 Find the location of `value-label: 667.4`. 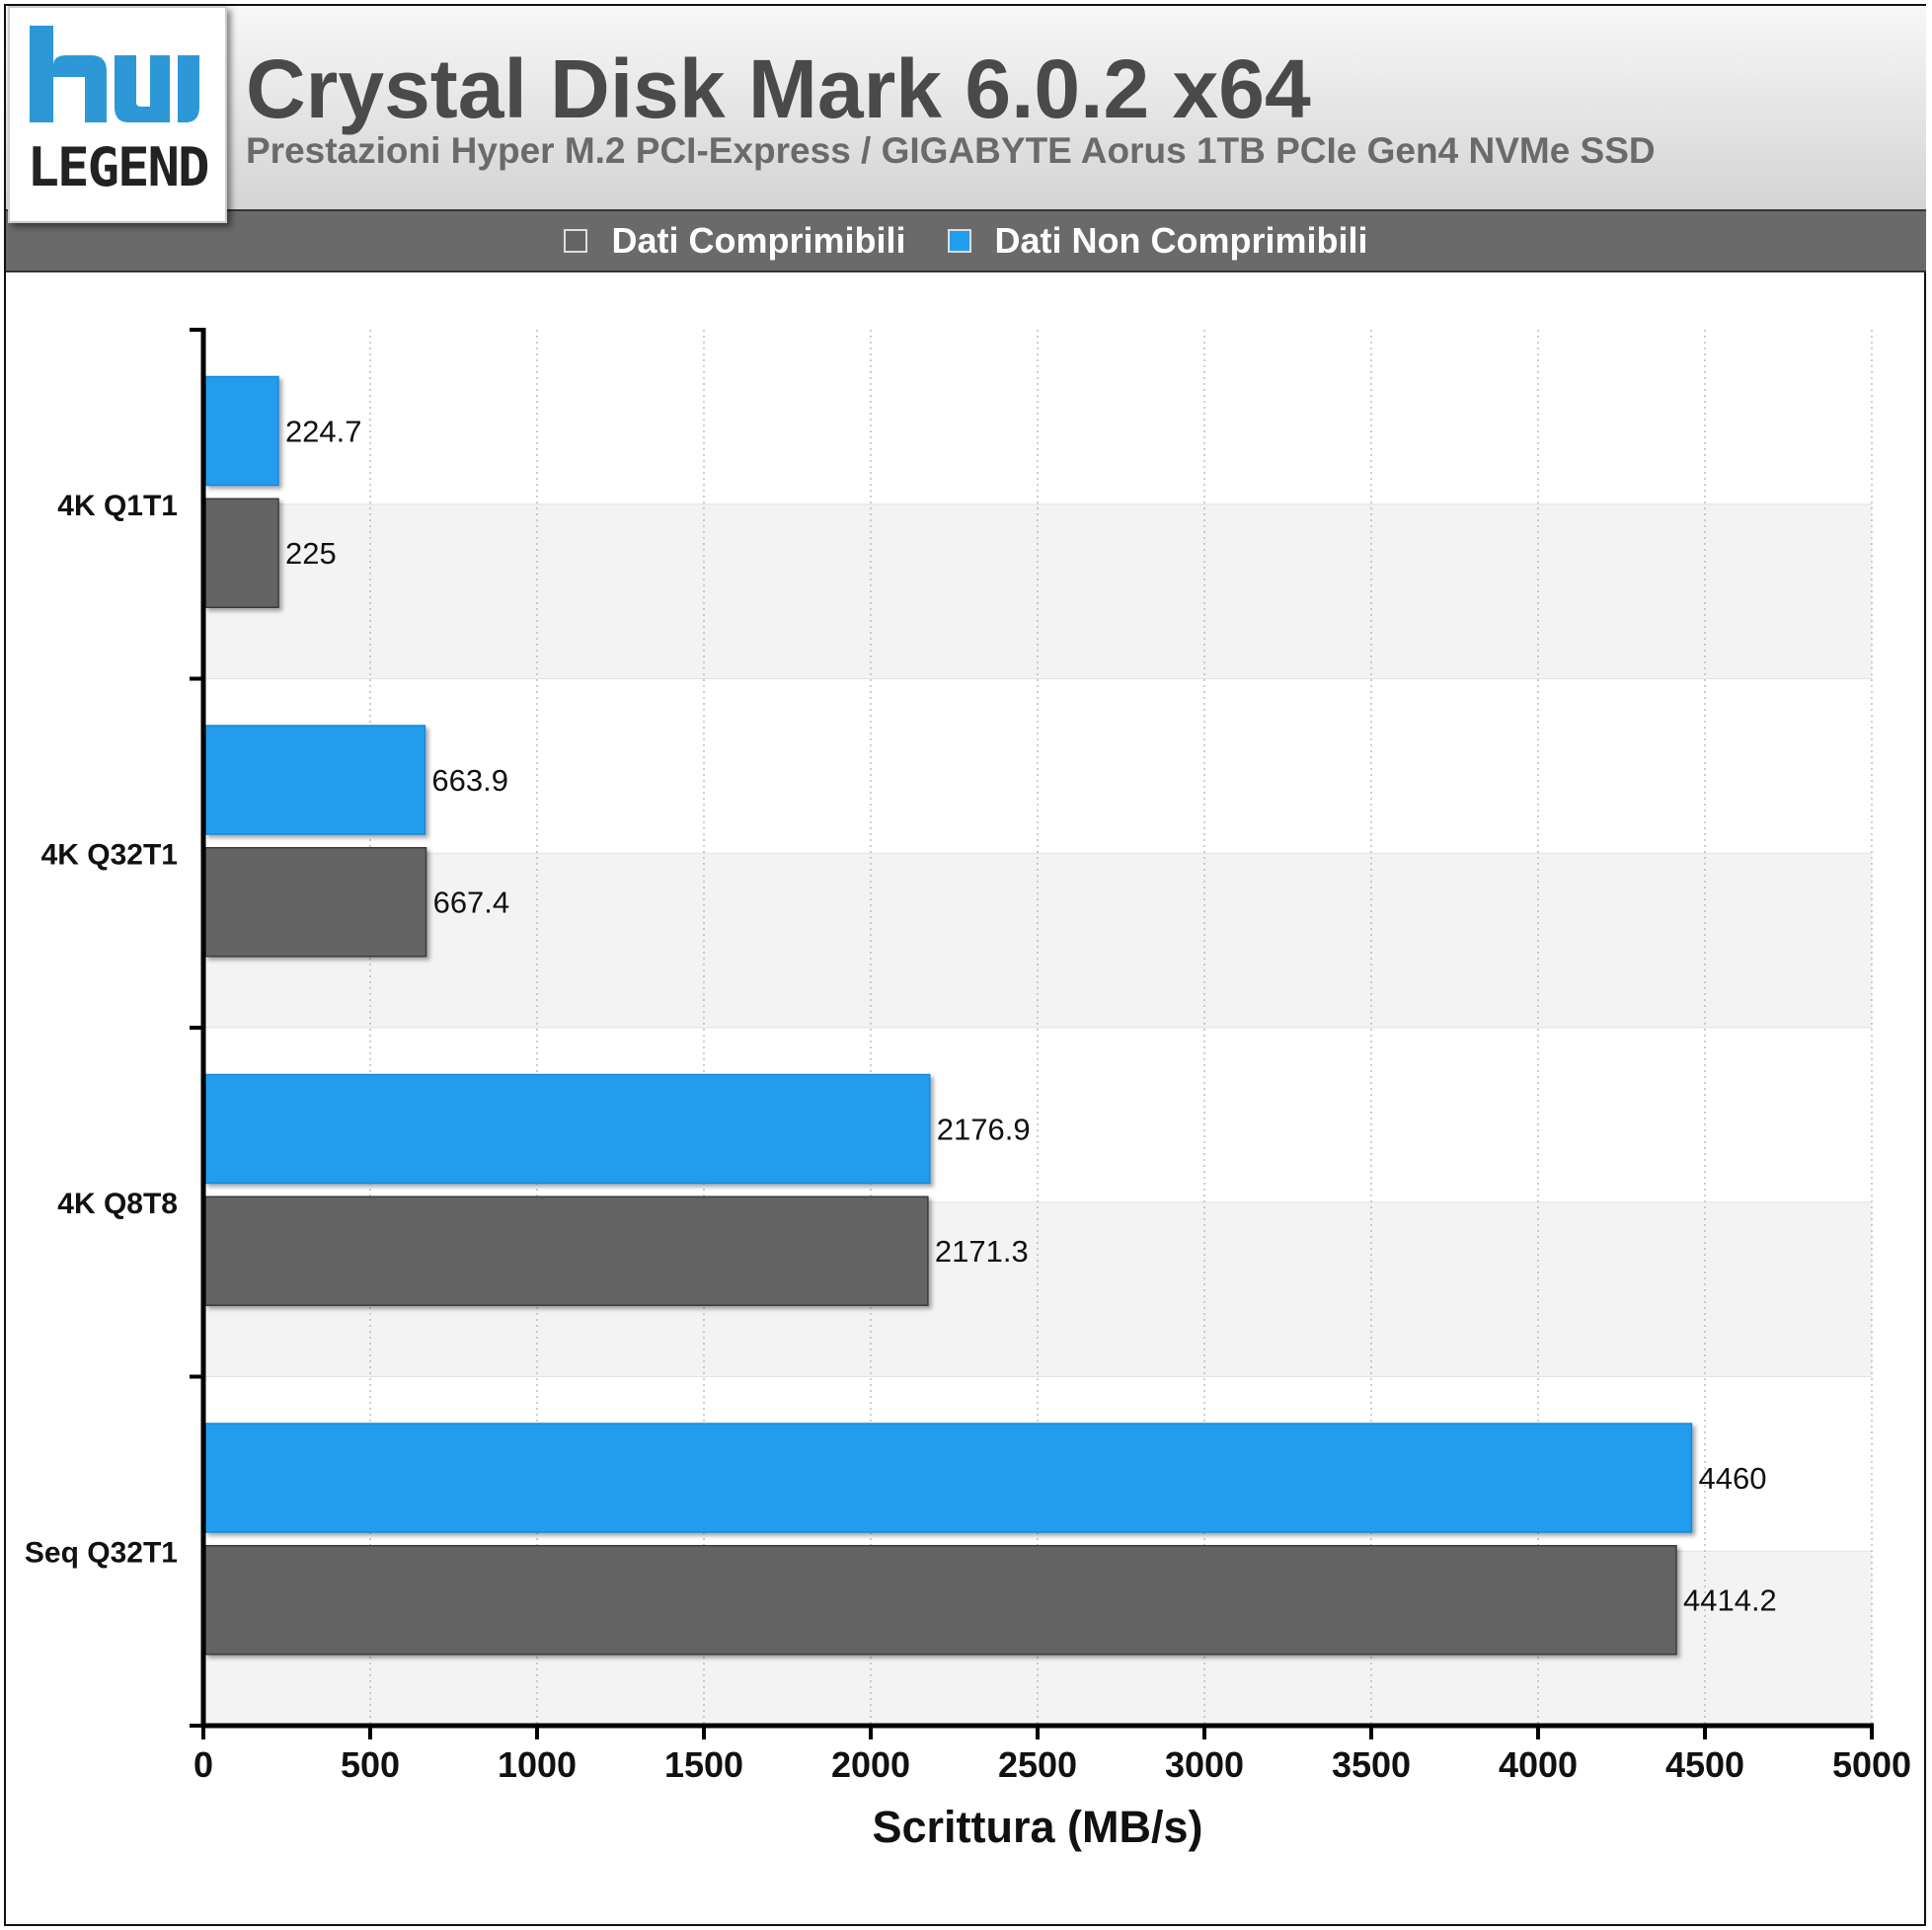

value-label: 667.4 is located at coordinates (472, 903).